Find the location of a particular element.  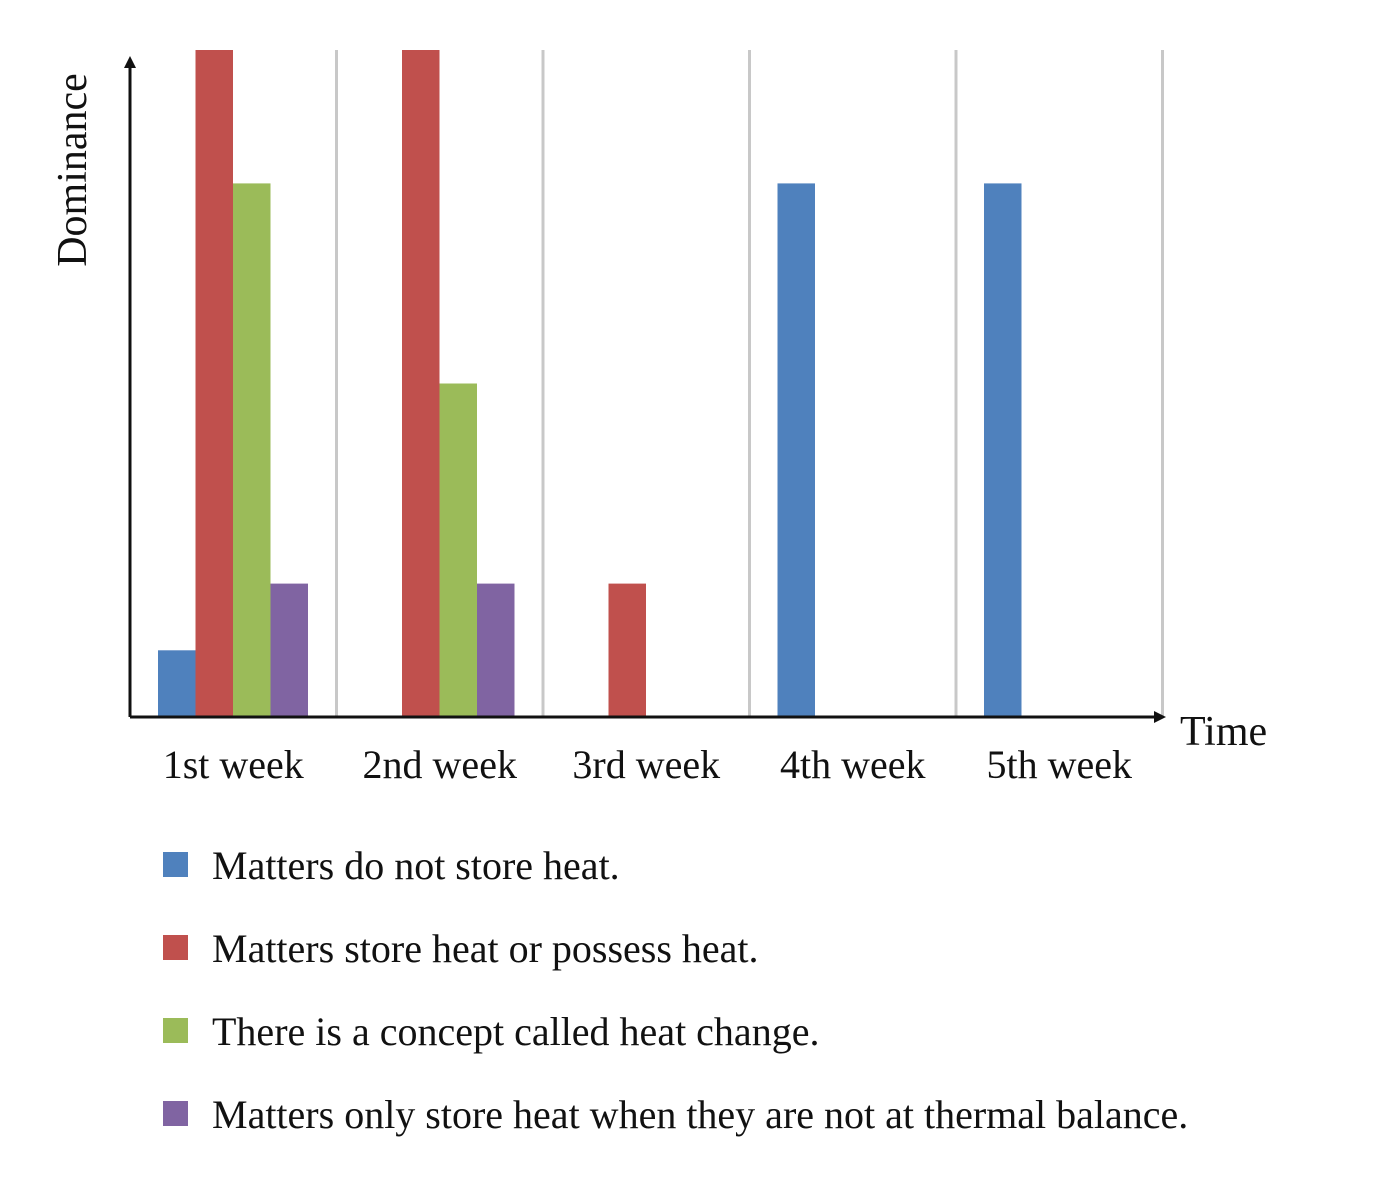

y-axis-label: Dominance is located at coordinates (73, 170).